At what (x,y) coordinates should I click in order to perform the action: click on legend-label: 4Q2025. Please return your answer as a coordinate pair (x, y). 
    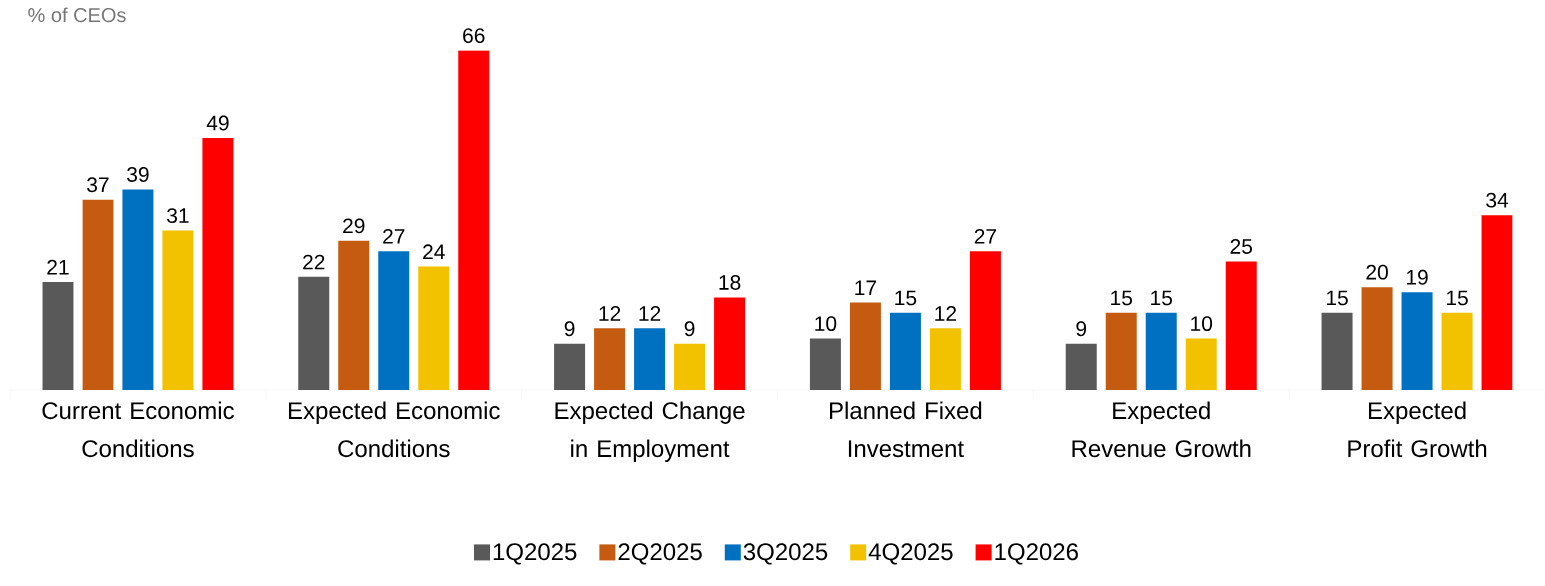
    Looking at the image, I should click on (910, 554).